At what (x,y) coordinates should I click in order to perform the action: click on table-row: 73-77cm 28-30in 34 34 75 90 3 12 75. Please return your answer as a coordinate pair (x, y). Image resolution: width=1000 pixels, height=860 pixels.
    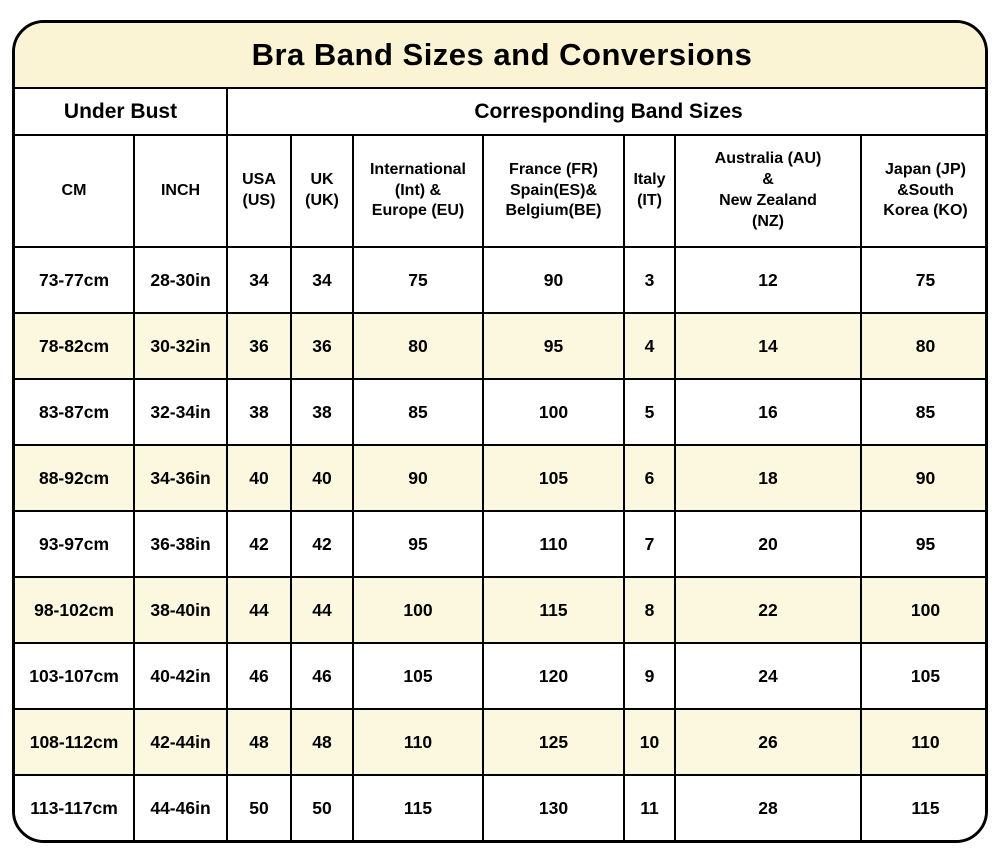
    Looking at the image, I should click on (500, 280).